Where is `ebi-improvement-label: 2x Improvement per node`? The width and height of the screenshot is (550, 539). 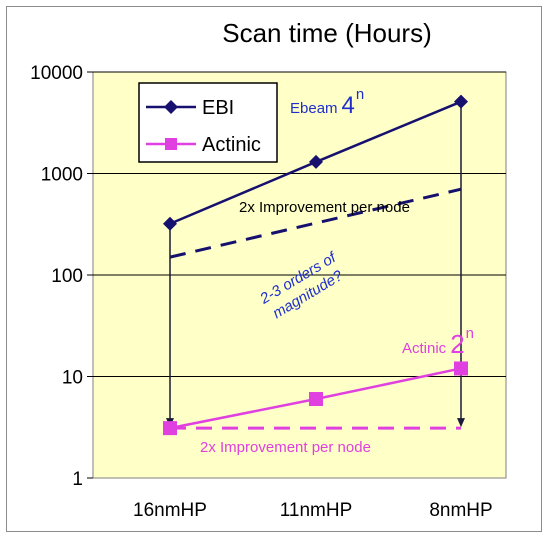
ebi-improvement-label: 2x Improvement per node is located at coordinates (324, 207).